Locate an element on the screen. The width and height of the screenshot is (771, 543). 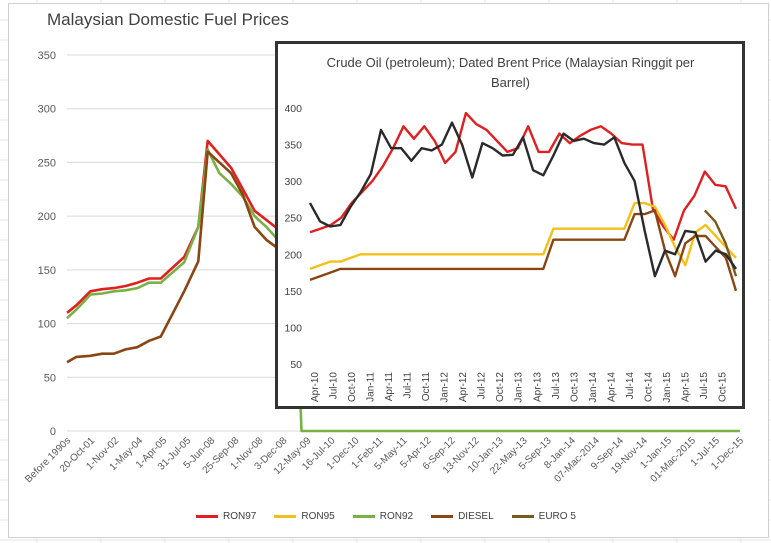
legend-item-diesel: DIESEL is located at coordinates (462, 516).